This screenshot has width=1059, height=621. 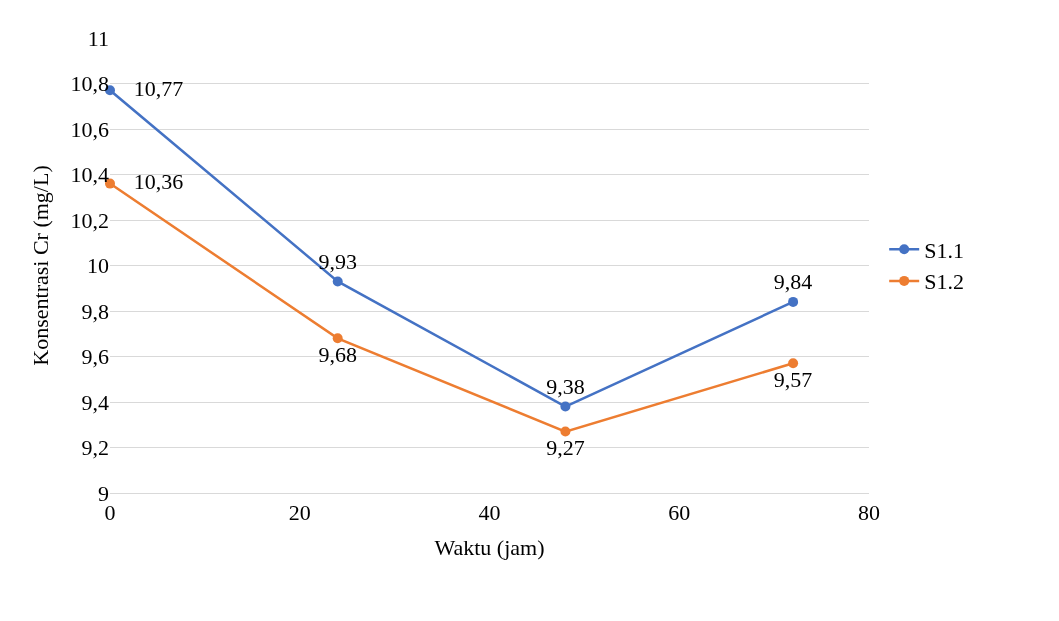 What do you see at coordinates (489, 548) in the screenshot?
I see `x-axis-title: Waktu (jam)` at bounding box center [489, 548].